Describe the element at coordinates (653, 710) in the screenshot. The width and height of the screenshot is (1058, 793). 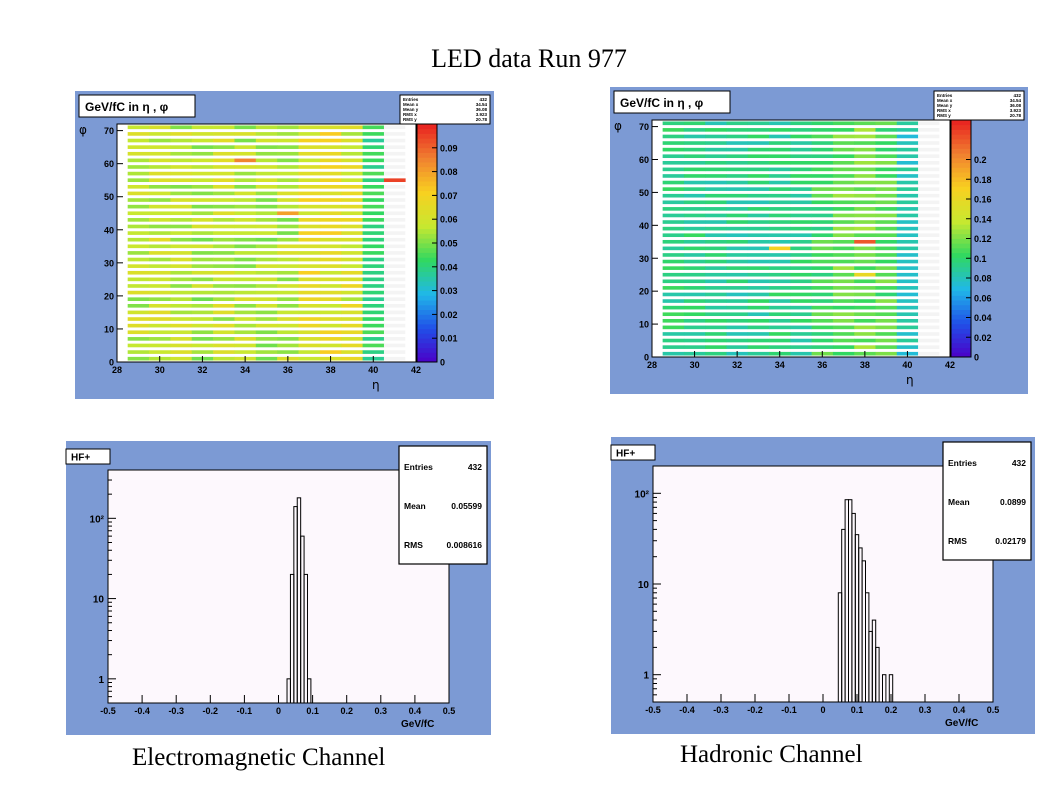
I see `x-tick-label: -0.5` at that location.